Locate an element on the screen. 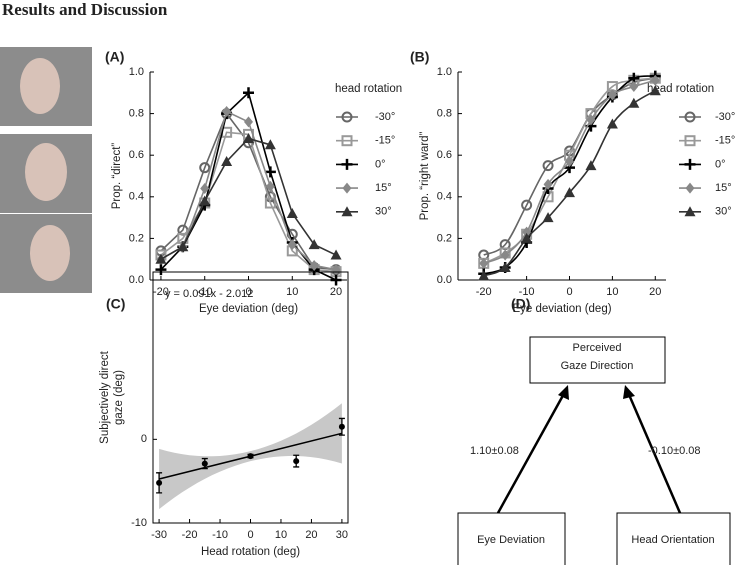 Image resolution: width=750 pixels, height=570 pixels. x-tick-label: -20 is located at coordinates (161, 292).